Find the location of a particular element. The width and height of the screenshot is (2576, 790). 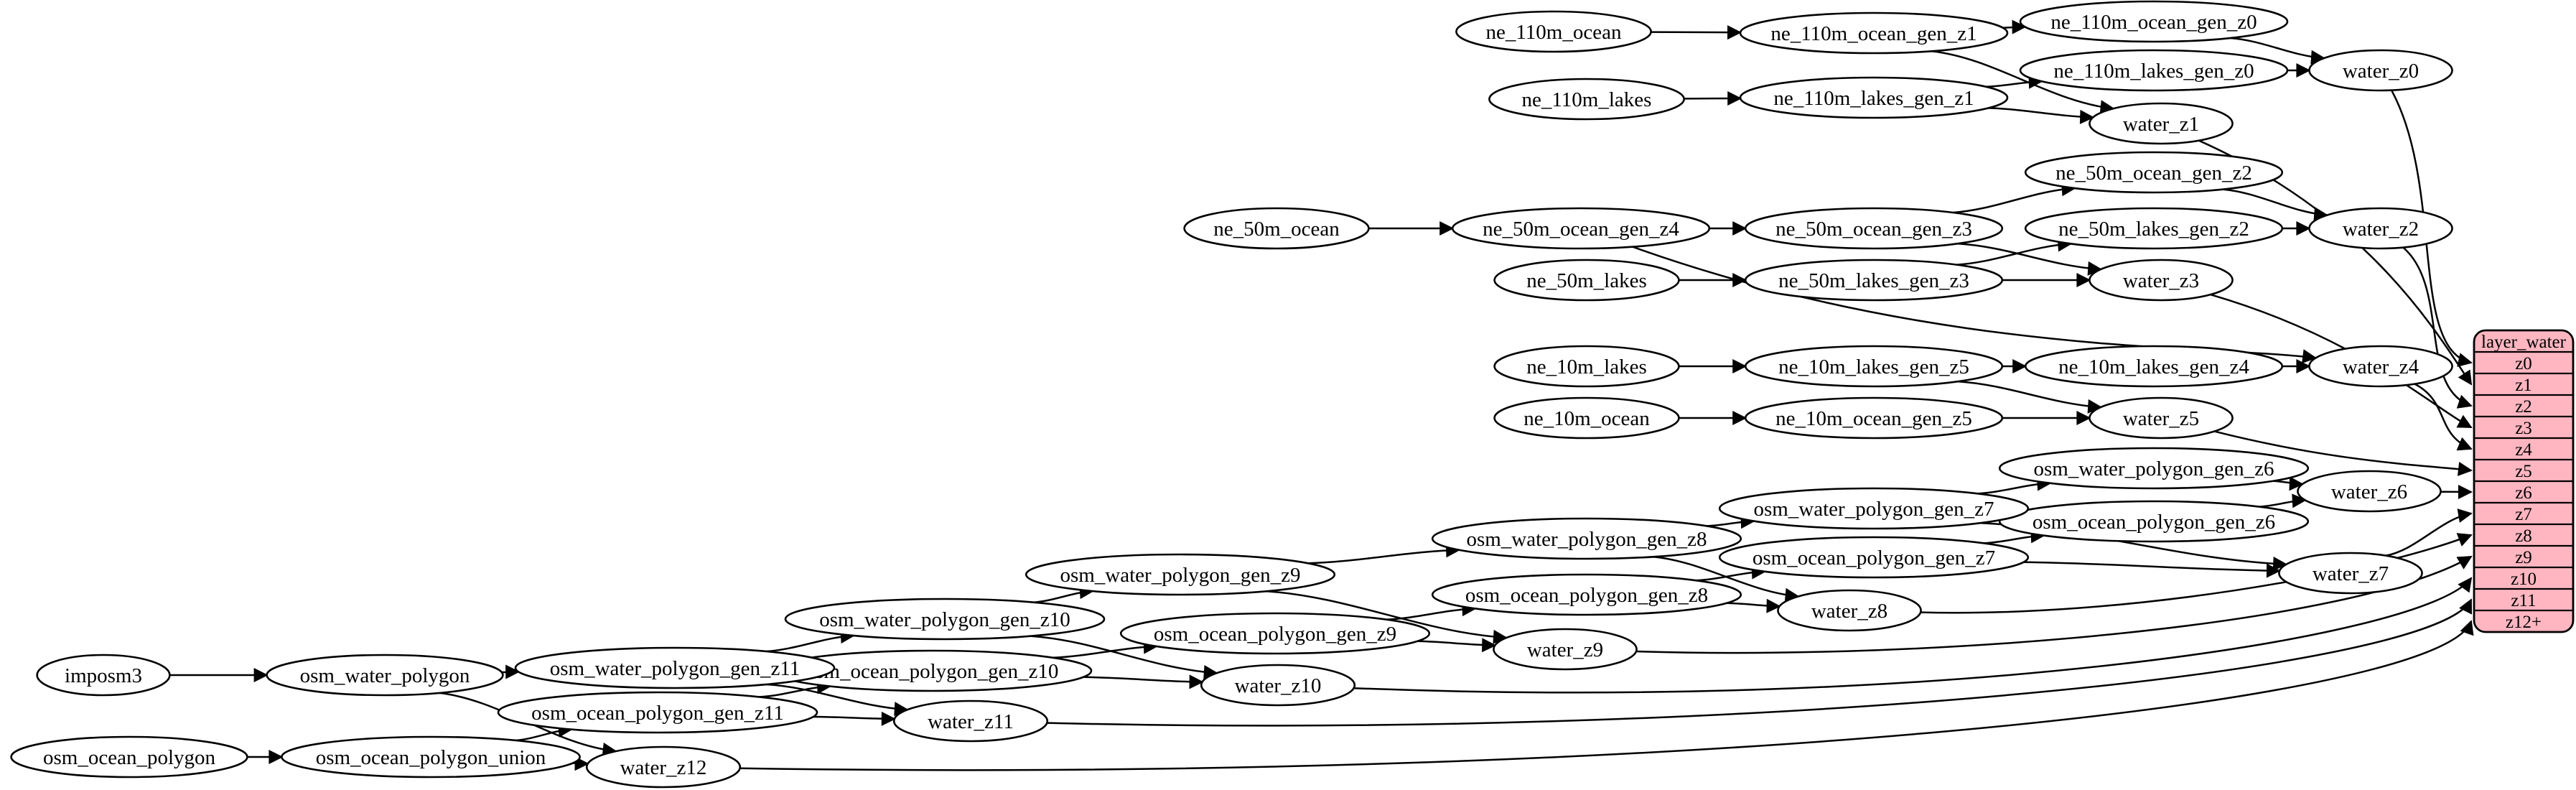

edge-osm_water_polygon_gen_z8-to-osm_water_polygon_gen_z7 is located at coordinates (1730, 523).